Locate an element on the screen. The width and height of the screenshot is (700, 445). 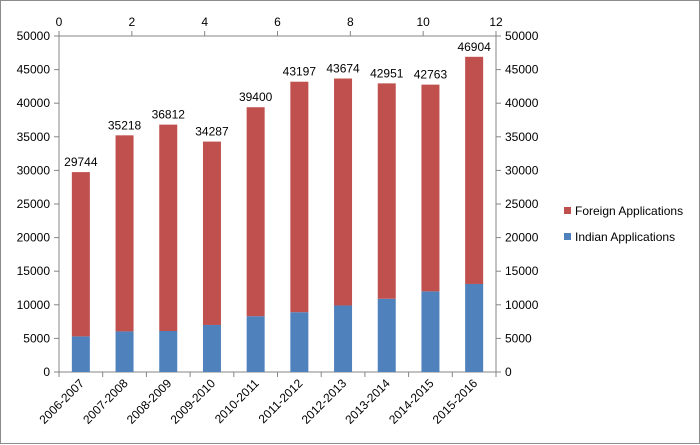
legend: Foreign Applications Indian Applications is located at coordinates (623, 224).